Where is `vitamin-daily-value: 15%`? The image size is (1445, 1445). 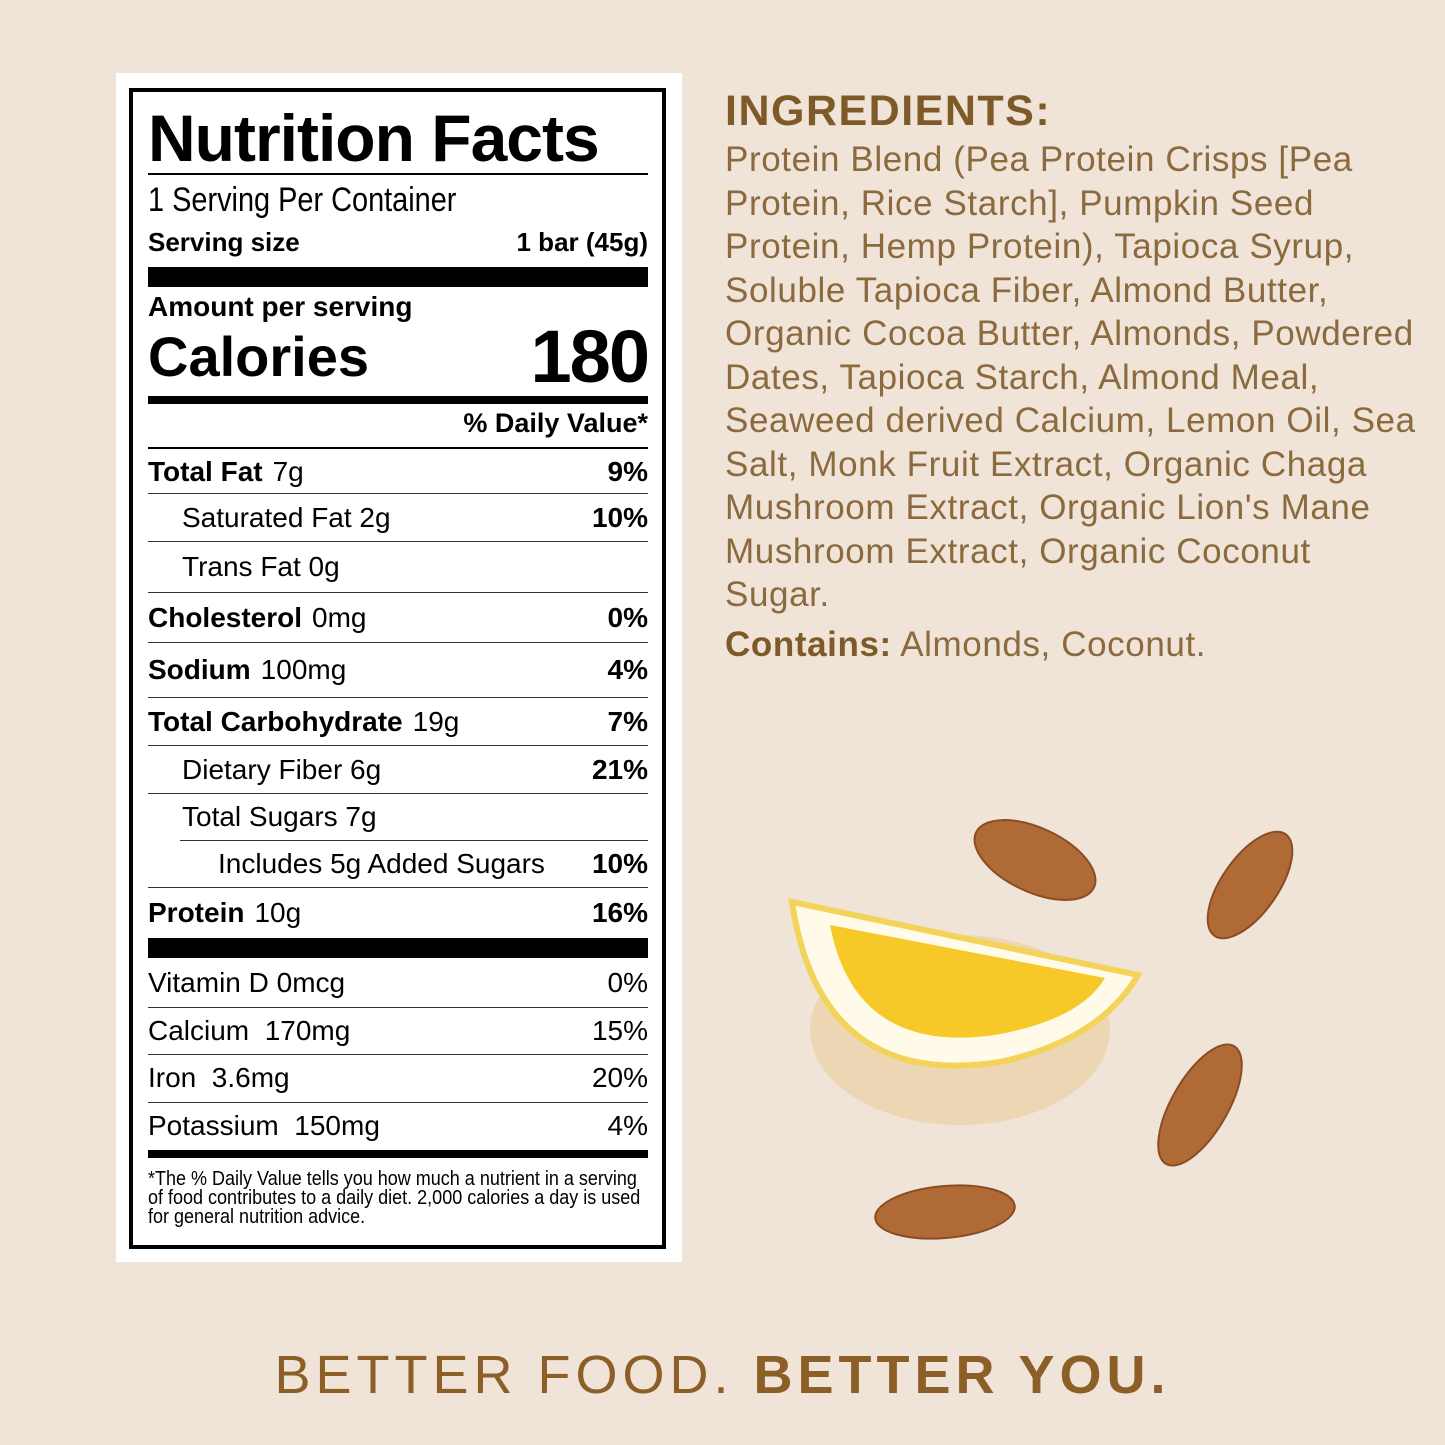 vitamin-daily-value: 15% is located at coordinates (619, 1030).